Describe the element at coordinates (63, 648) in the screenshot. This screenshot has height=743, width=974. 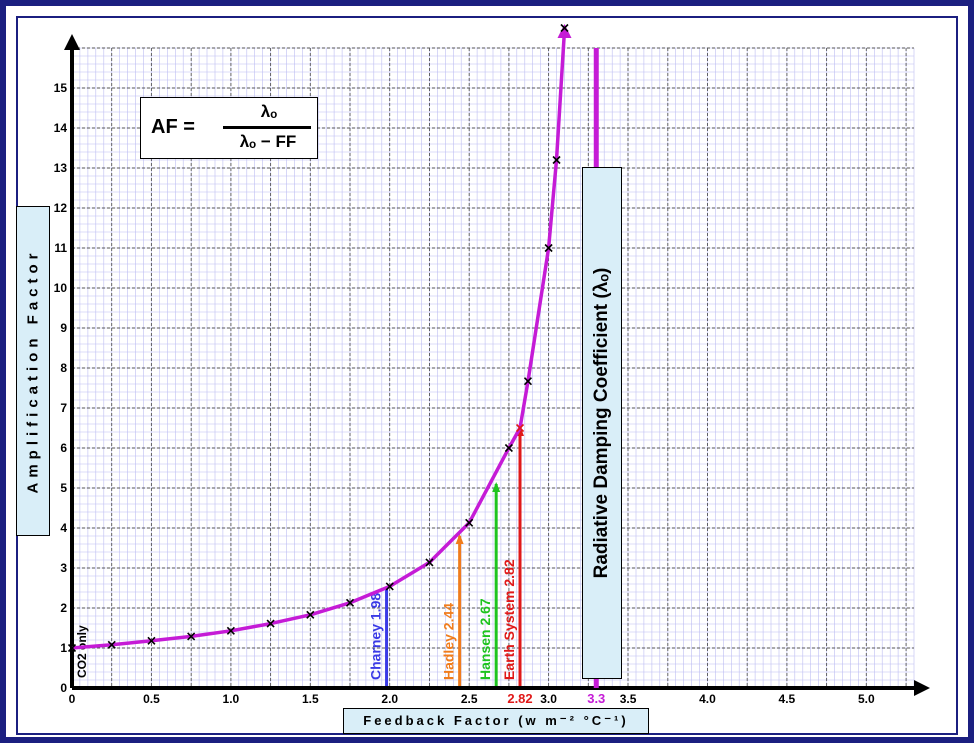
I see `y-tick-label: 1` at that location.